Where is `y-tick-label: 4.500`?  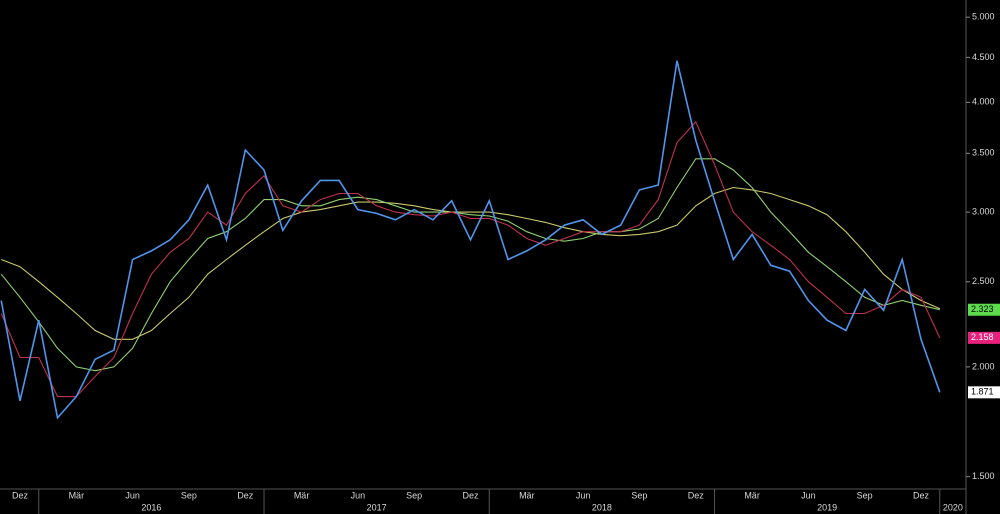 y-tick-label: 4.500 is located at coordinates (983, 57).